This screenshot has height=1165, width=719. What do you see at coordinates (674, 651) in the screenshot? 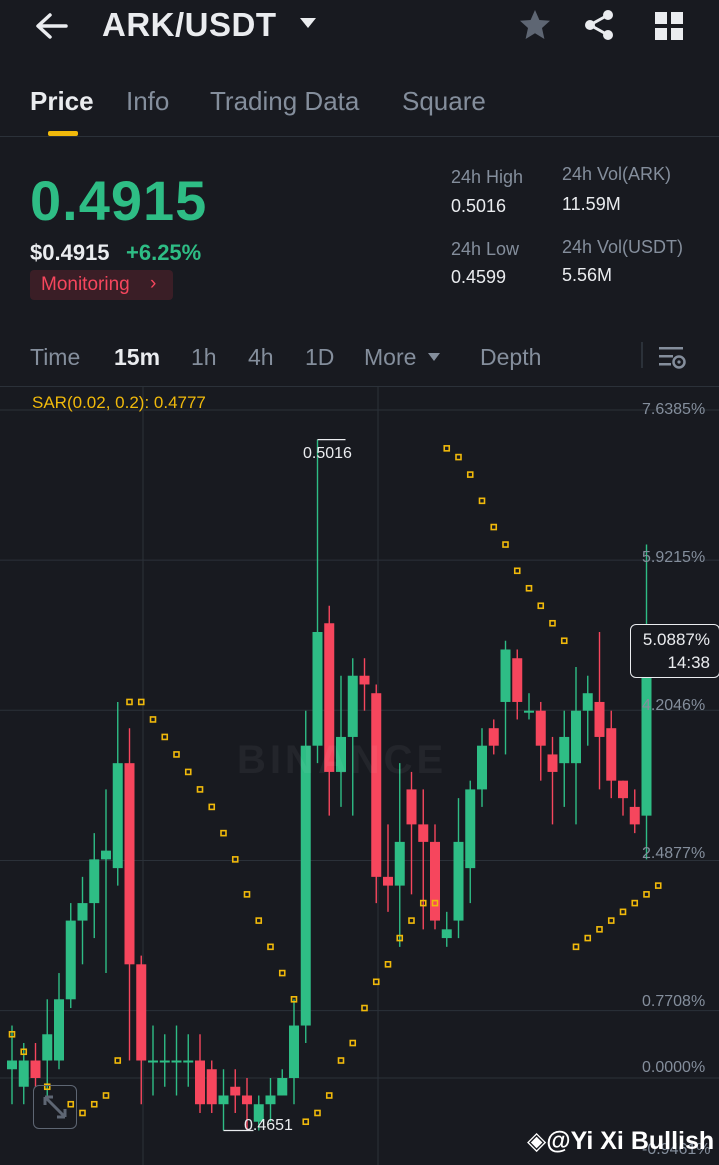
I see `current-price-tag: 5.0887% 14:38` at bounding box center [674, 651].